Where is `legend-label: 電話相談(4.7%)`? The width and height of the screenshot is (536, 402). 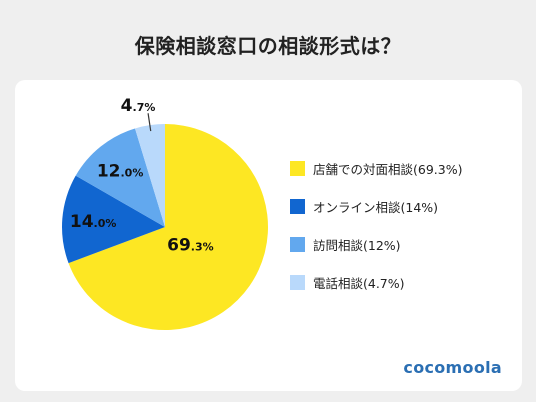 legend-label: 電話相談(4.7%) is located at coordinates (359, 283).